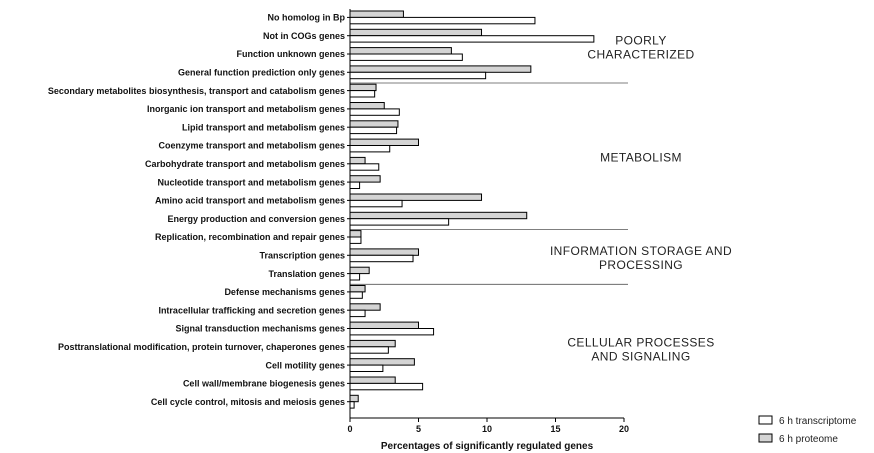 The height and width of the screenshot is (453, 874). What do you see at coordinates (261, 73) in the screenshot?
I see `category-label: General function prediction only genes` at bounding box center [261, 73].